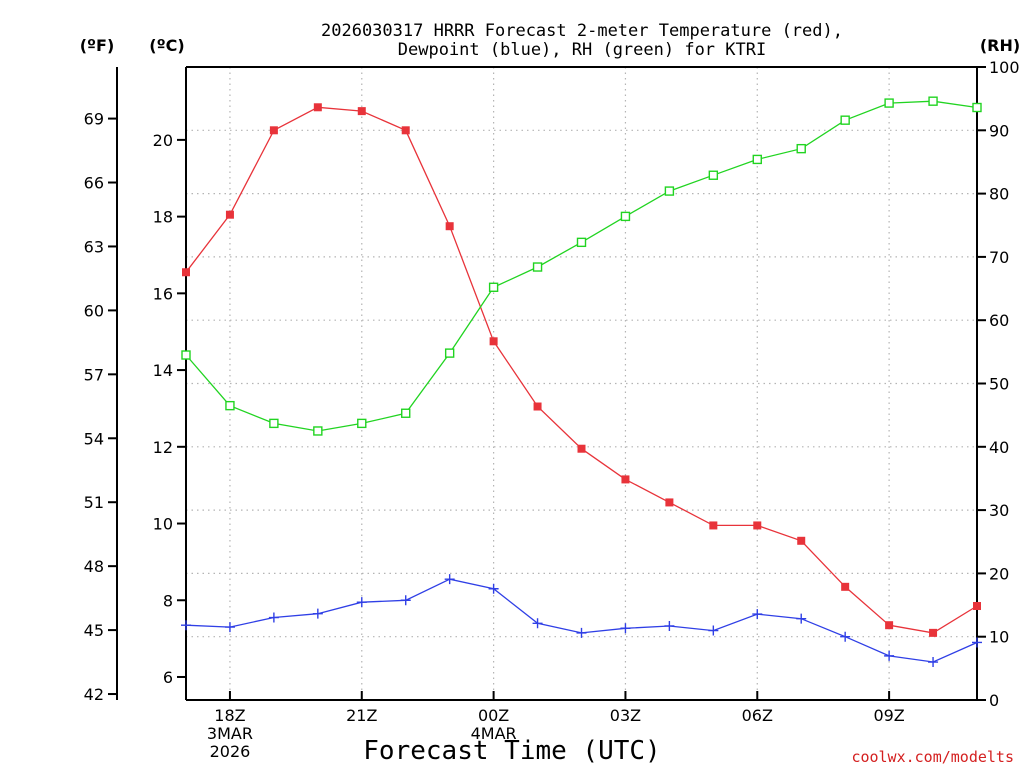 Image resolution: width=1024 pixels, height=768 pixels. Describe the element at coordinates (163, 217) in the screenshot. I see `celsius-tick-label: 18` at that location.